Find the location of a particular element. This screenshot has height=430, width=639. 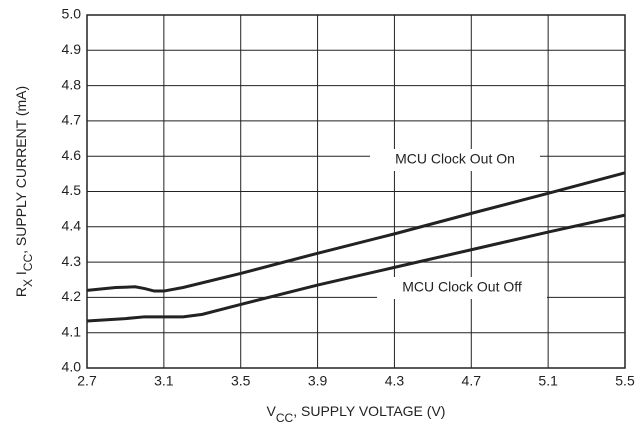

x-tick-label: 3.5 is located at coordinates (241, 381).